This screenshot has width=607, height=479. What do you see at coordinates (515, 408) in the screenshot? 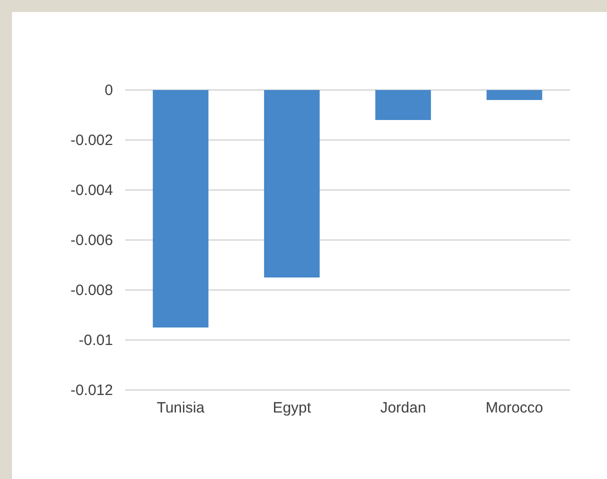
I see `x-tick-label: Morocco` at bounding box center [515, 408].